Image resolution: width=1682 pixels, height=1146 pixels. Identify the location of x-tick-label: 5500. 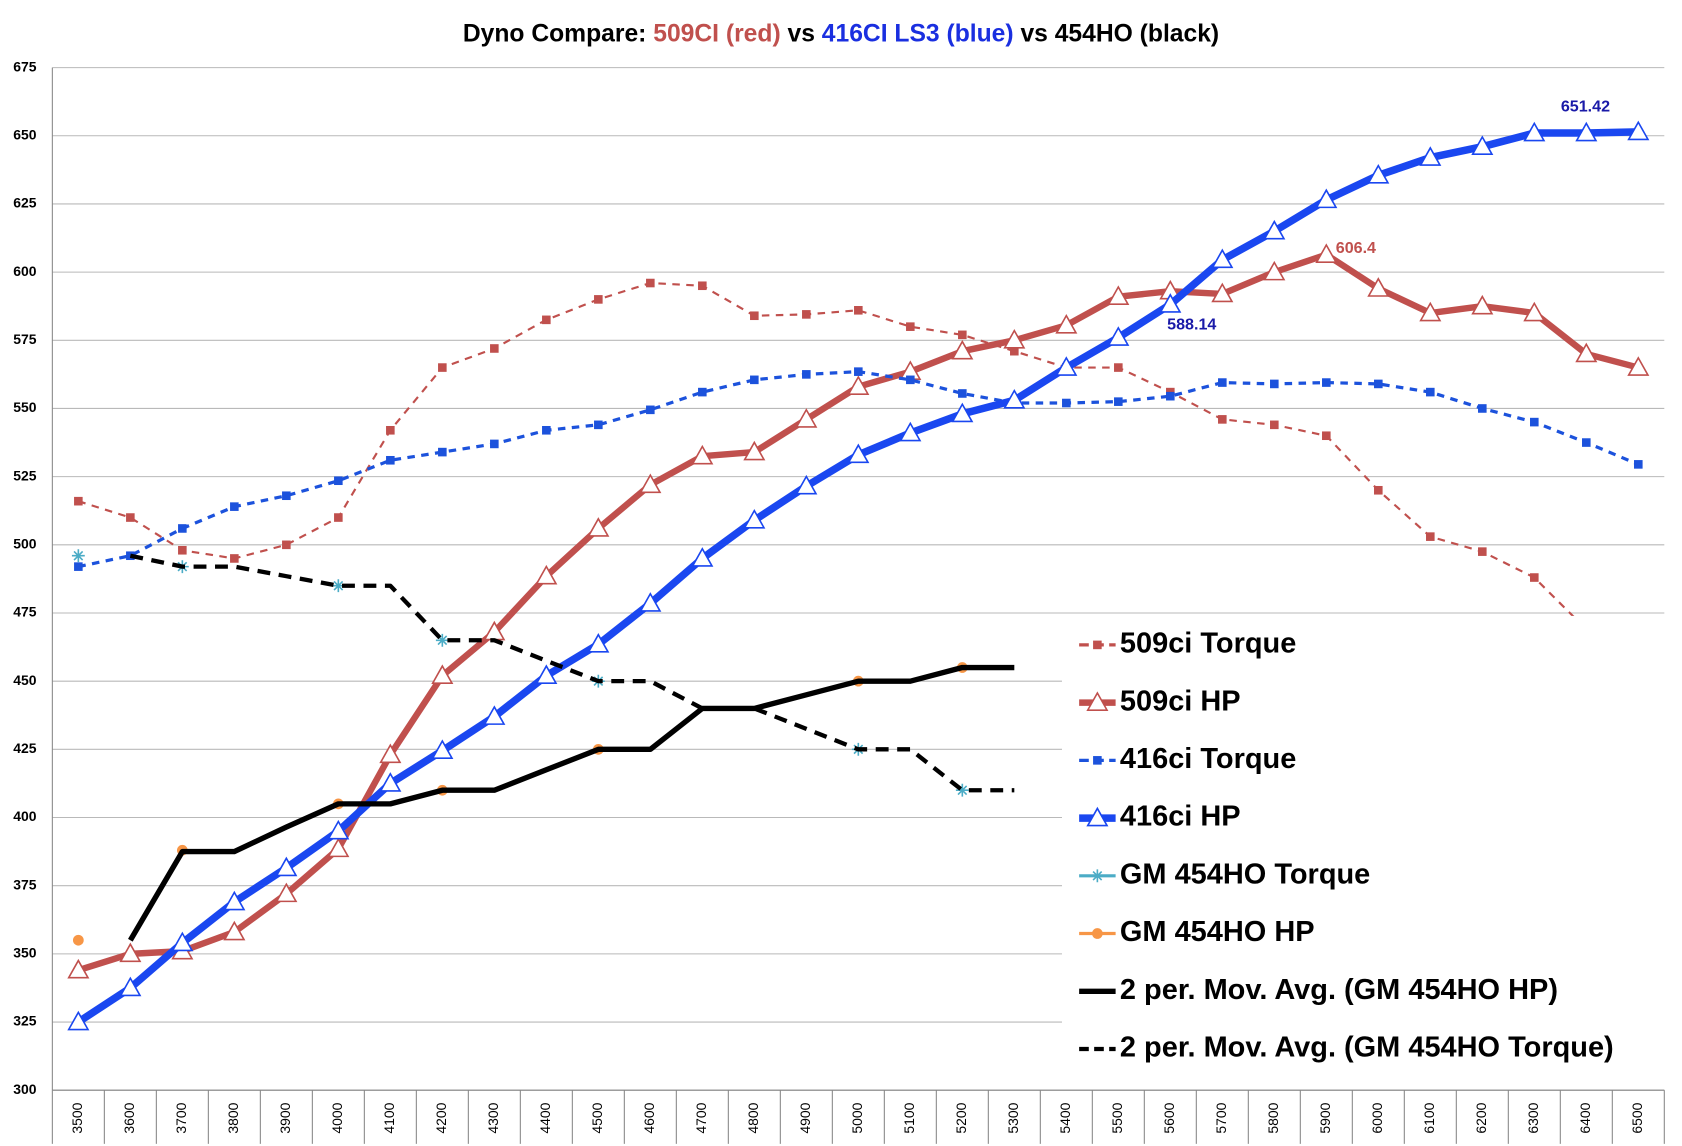
(1117, 1117).